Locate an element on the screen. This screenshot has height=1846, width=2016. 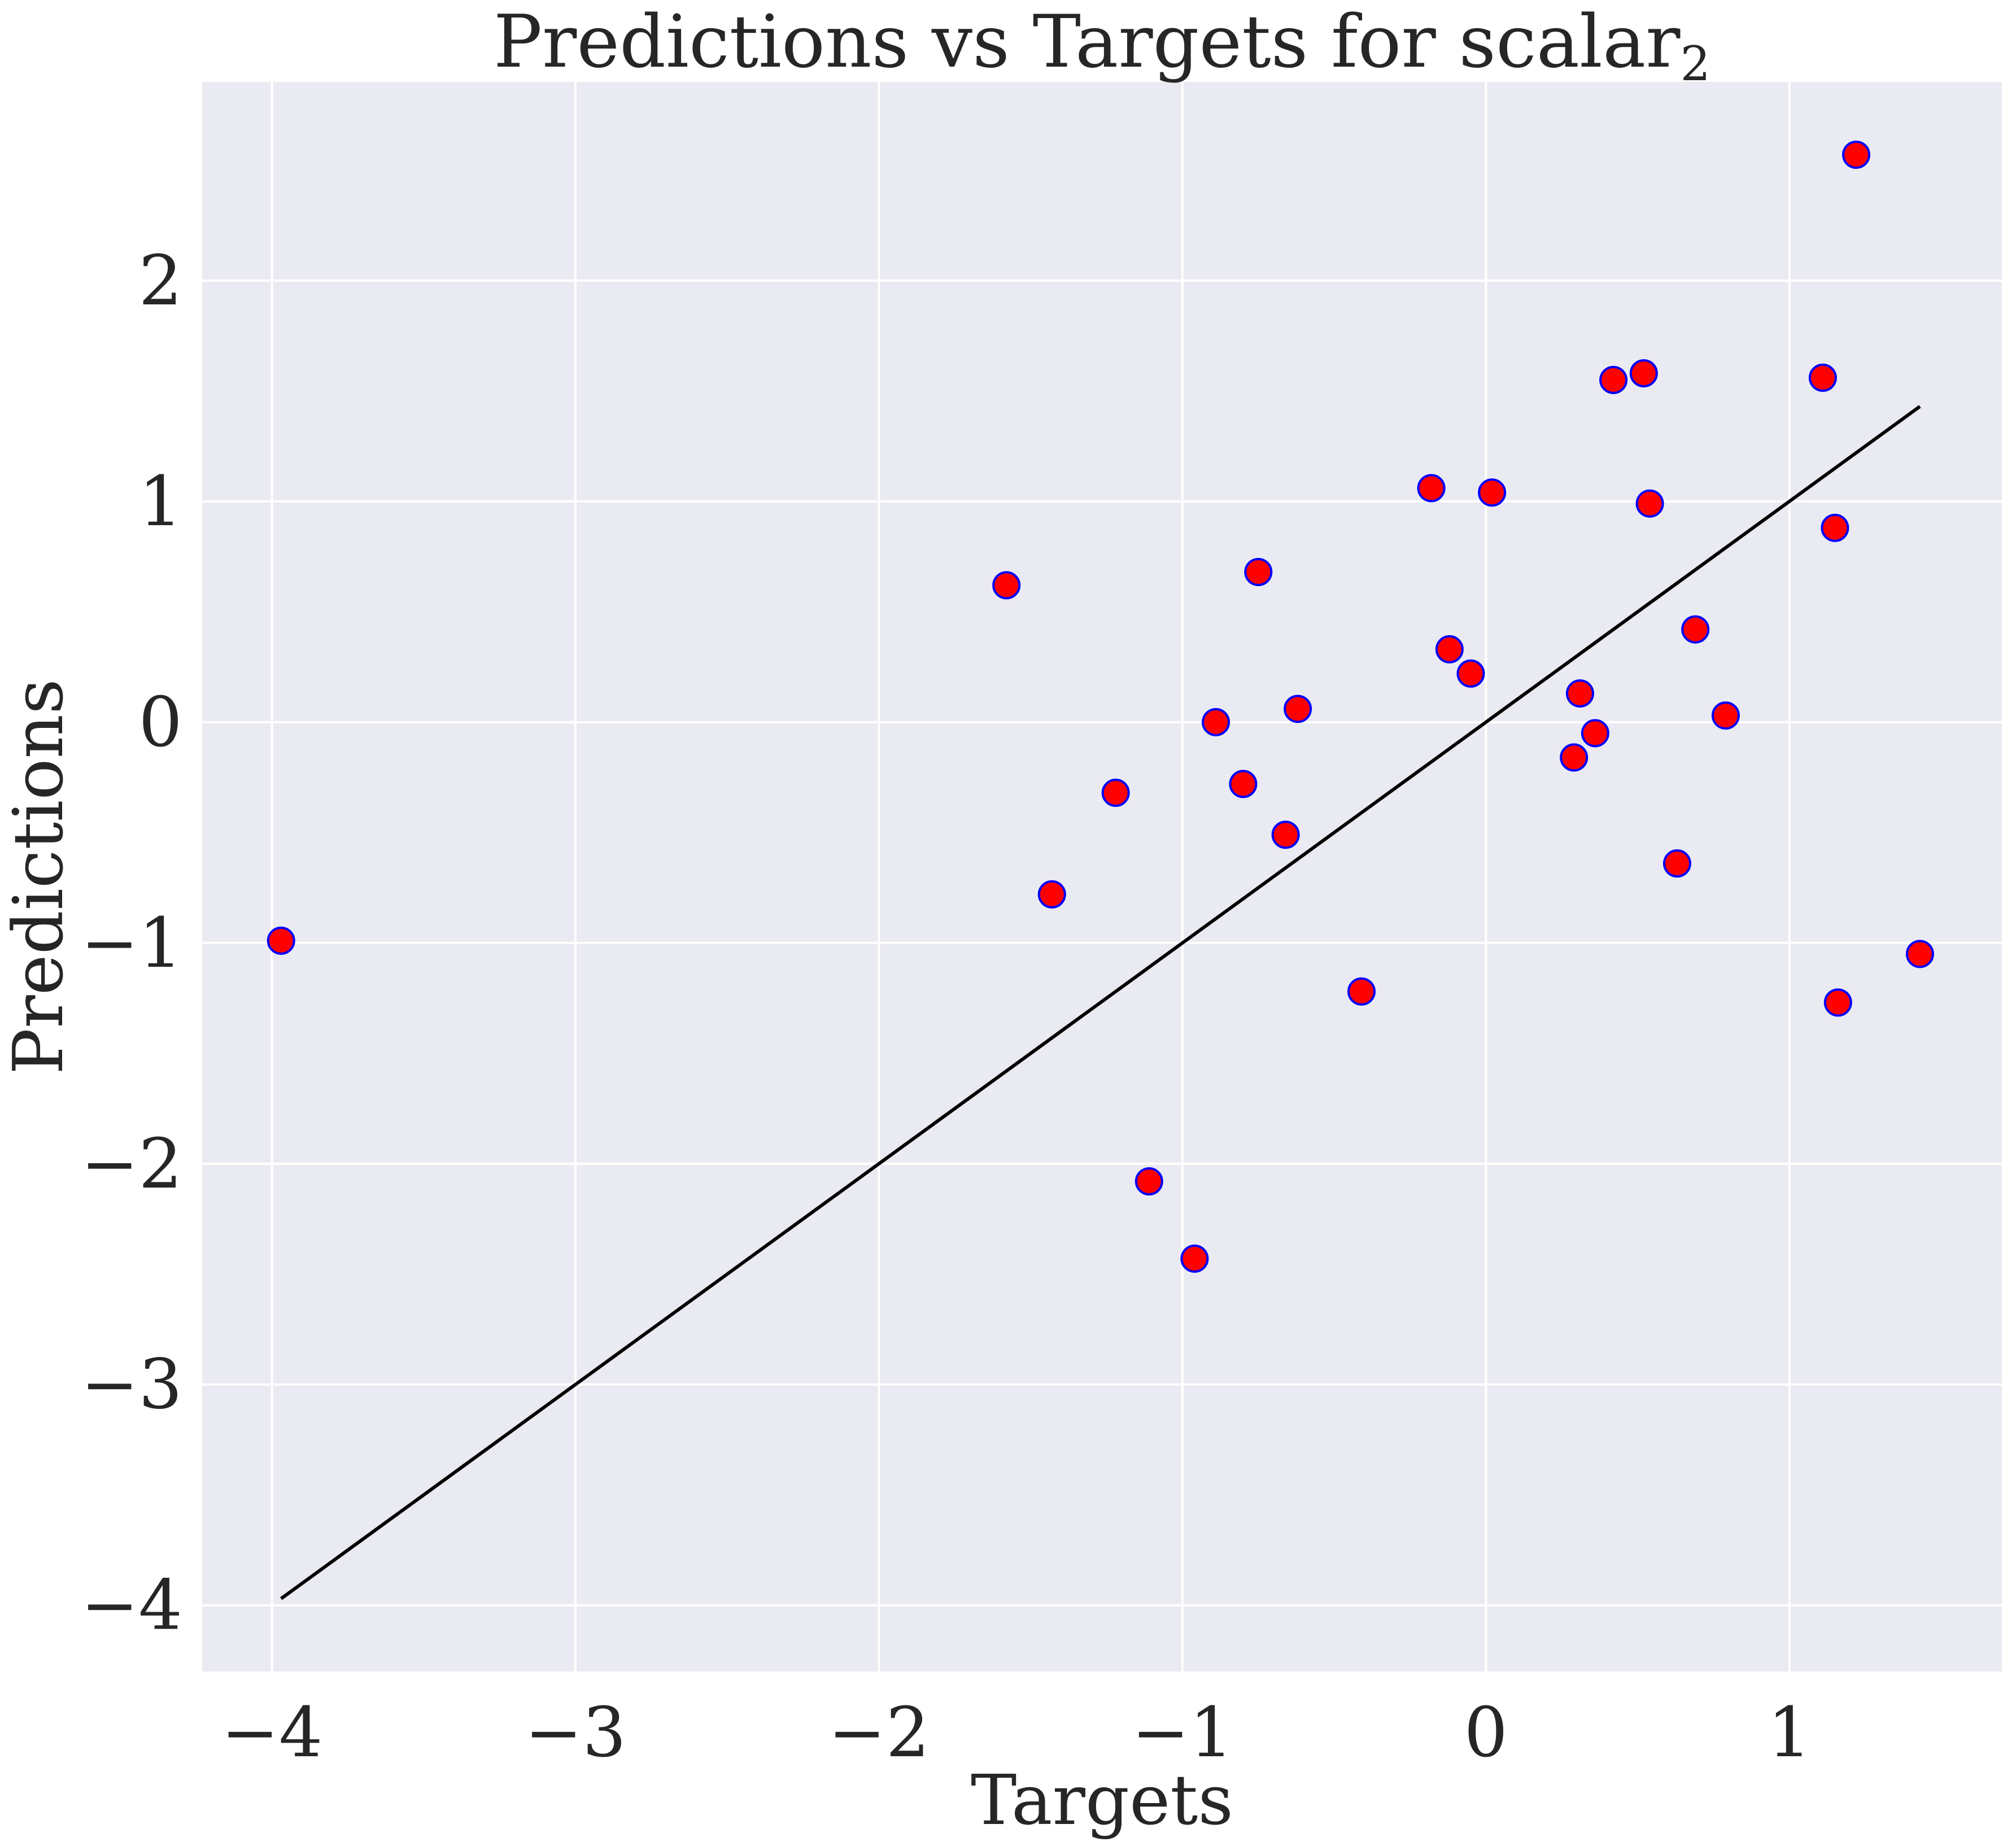
y-tick-label: 0 is located at coordinates (160, 722).